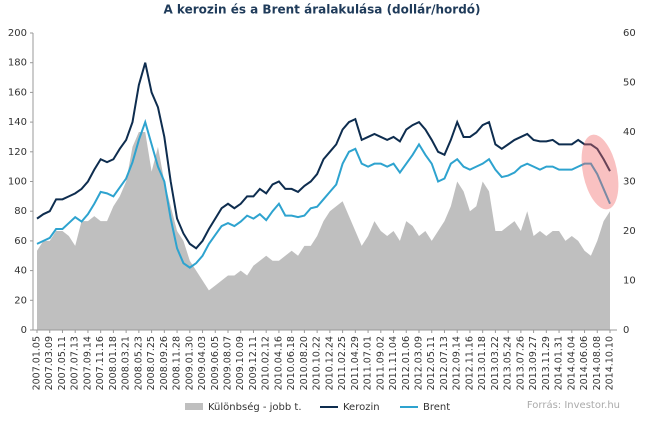 The height and width of the screenshot is (423, 645). I want to click on x-tick-label: 2007.09.14, so click(87, 363).